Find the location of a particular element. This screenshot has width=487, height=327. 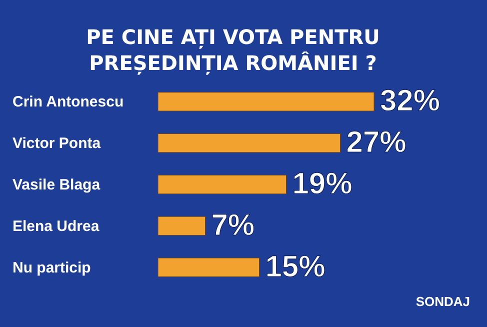

data-label: 32% is located at coordinates (410, 101).